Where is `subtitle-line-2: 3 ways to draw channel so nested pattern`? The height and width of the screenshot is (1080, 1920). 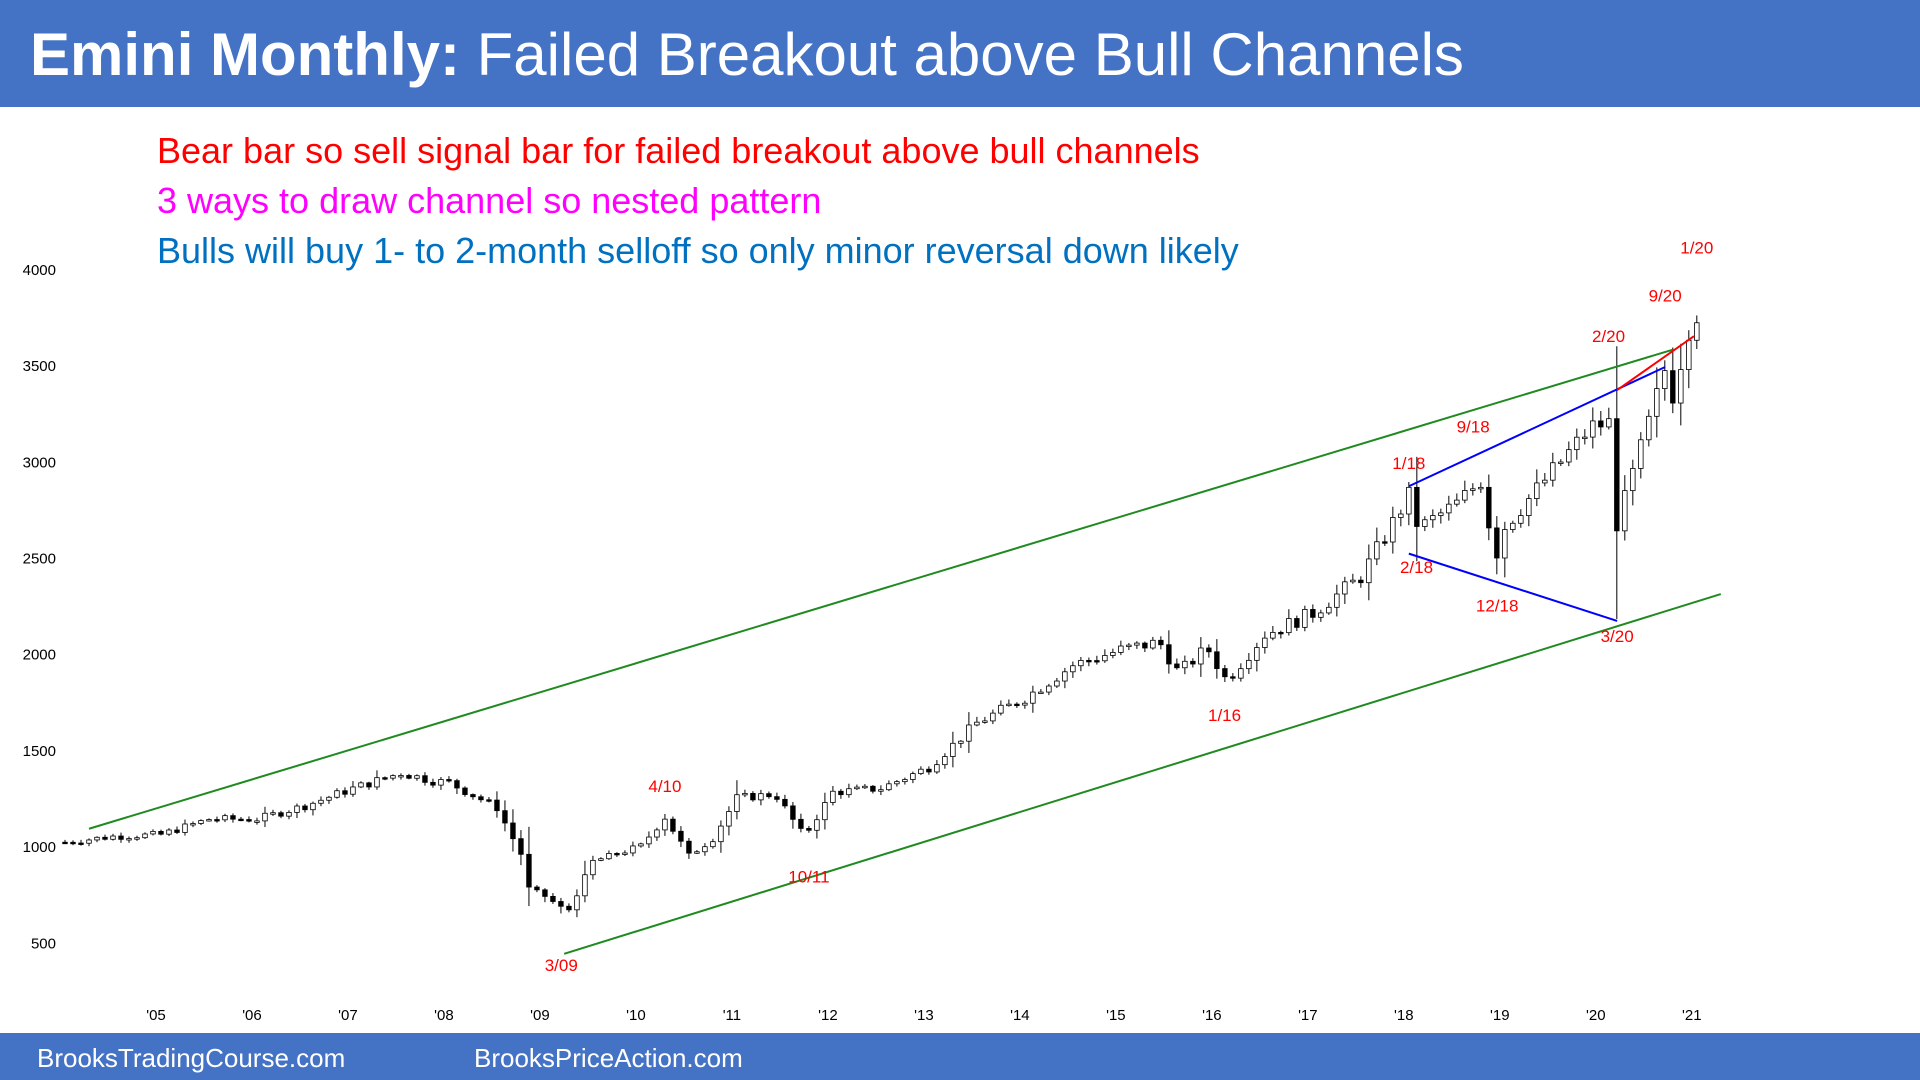 subtitle-line-2: 3 ways to draw channel so nested pattern is located at coordinates (489, 200).